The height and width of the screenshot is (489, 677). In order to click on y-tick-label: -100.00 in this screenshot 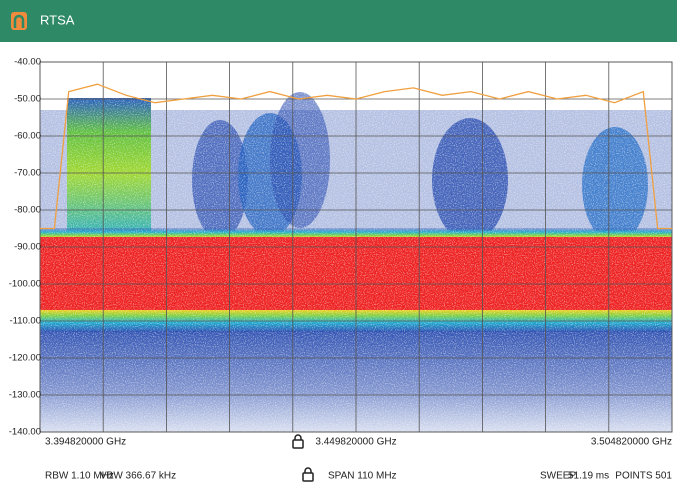, I will do `click(25, 284)`.